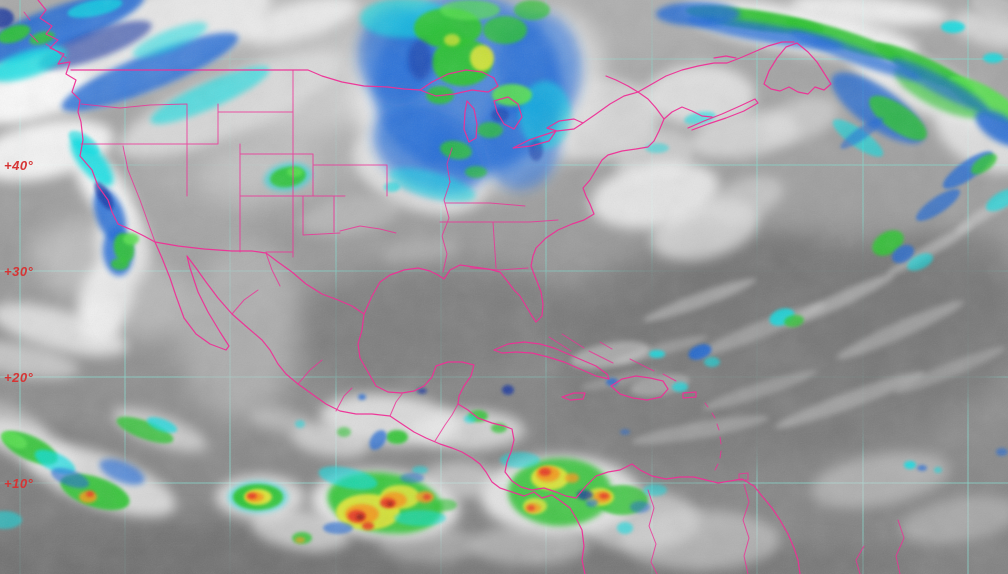 The height and width of the screenshot is (574, 1008). What do you see at coordinates (19, 324) in the screenshot?
I see `latitude-labels: +40° +30° +20° +10°` at bounding box center [19, 324].